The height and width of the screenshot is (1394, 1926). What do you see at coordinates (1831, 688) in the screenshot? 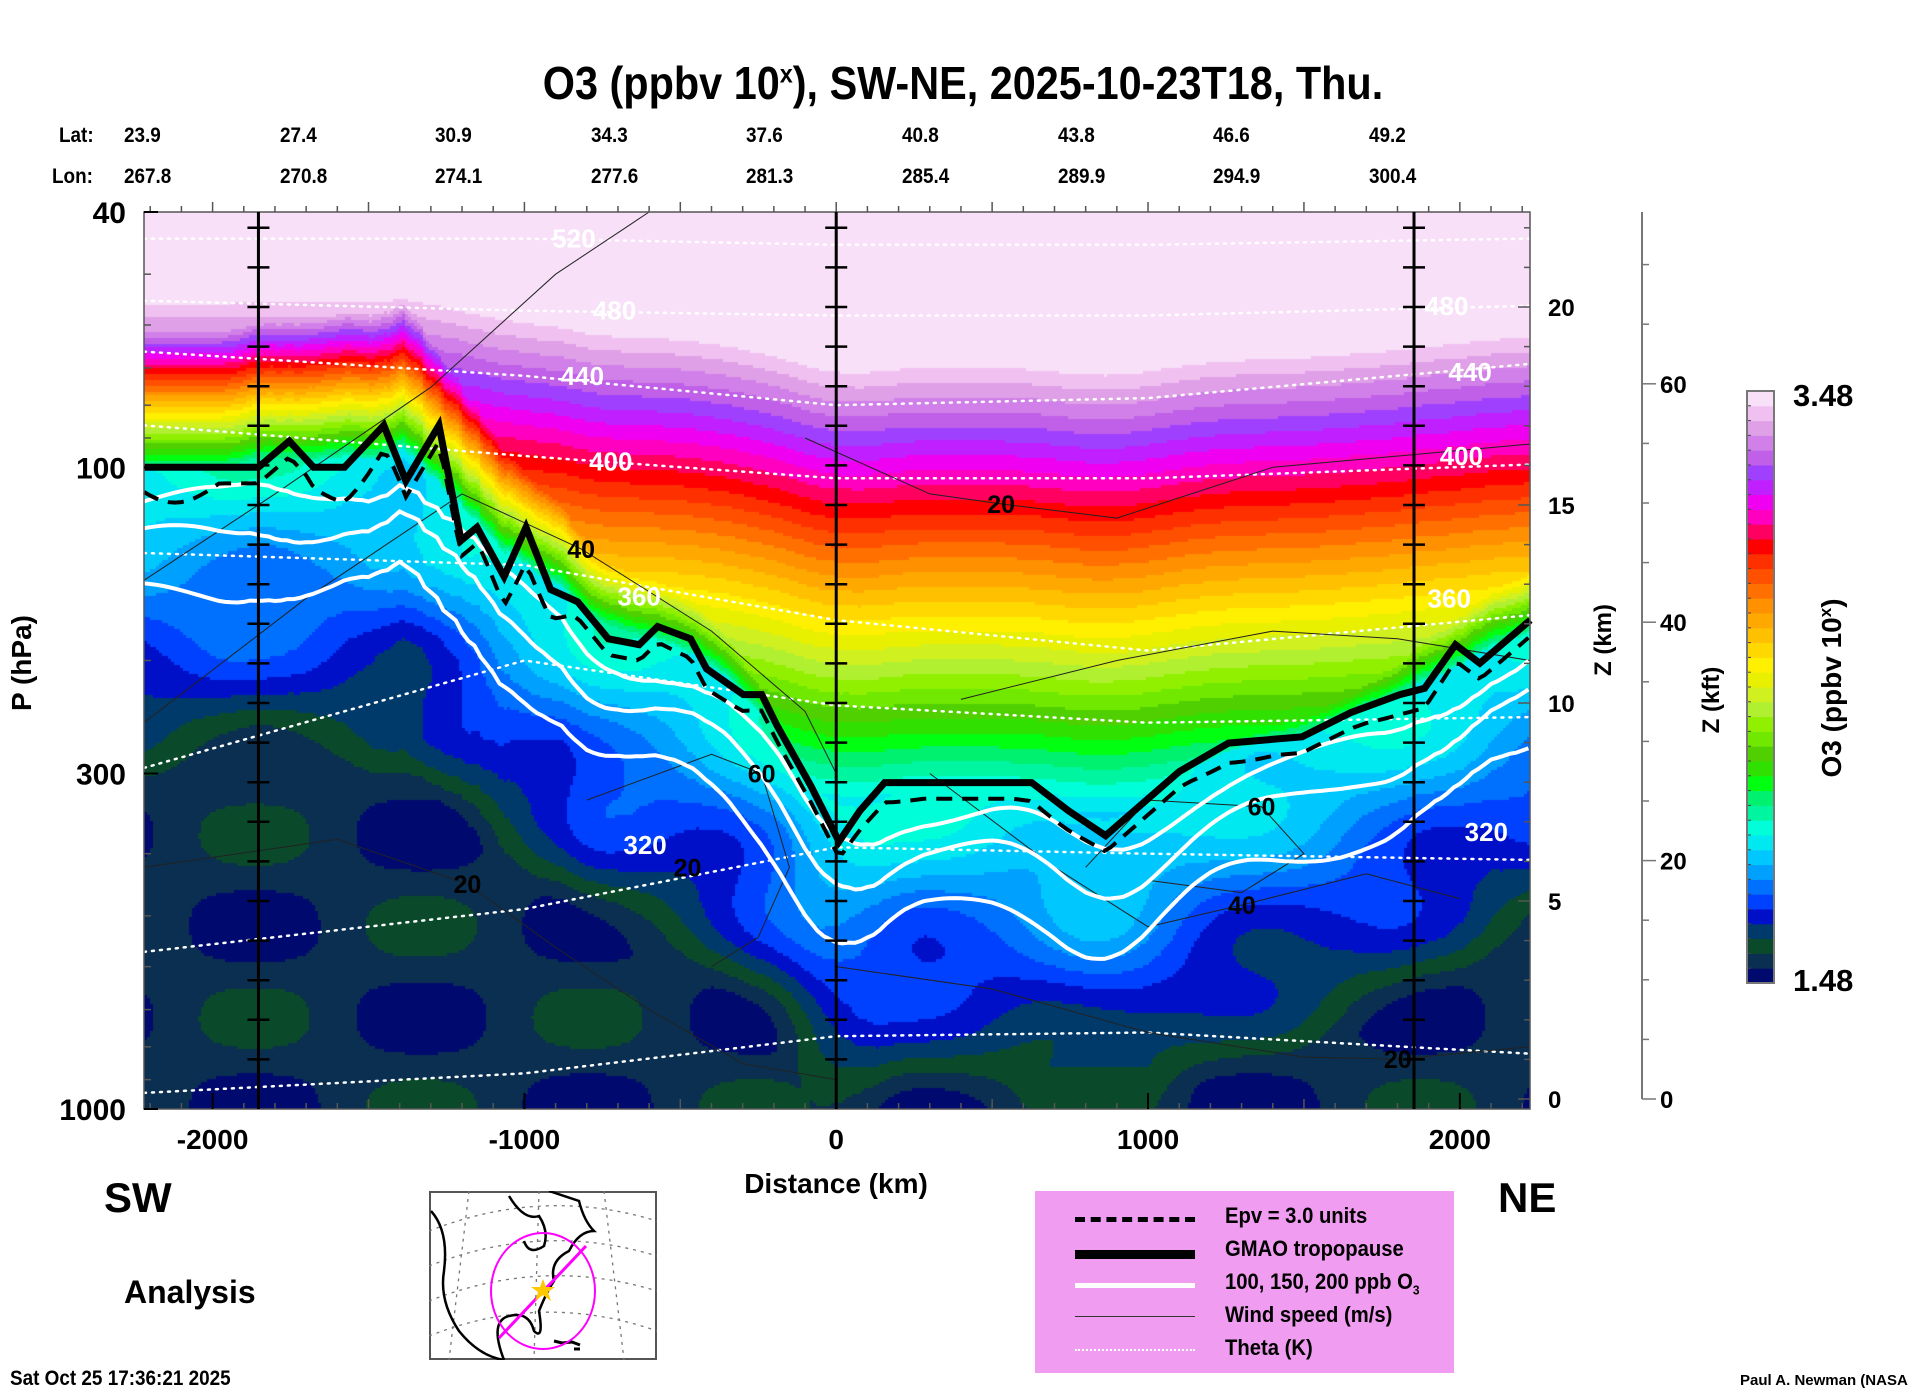
I see `colorbar-label: O3 (ppbv 10x)` at bounding box center [1831, 688].